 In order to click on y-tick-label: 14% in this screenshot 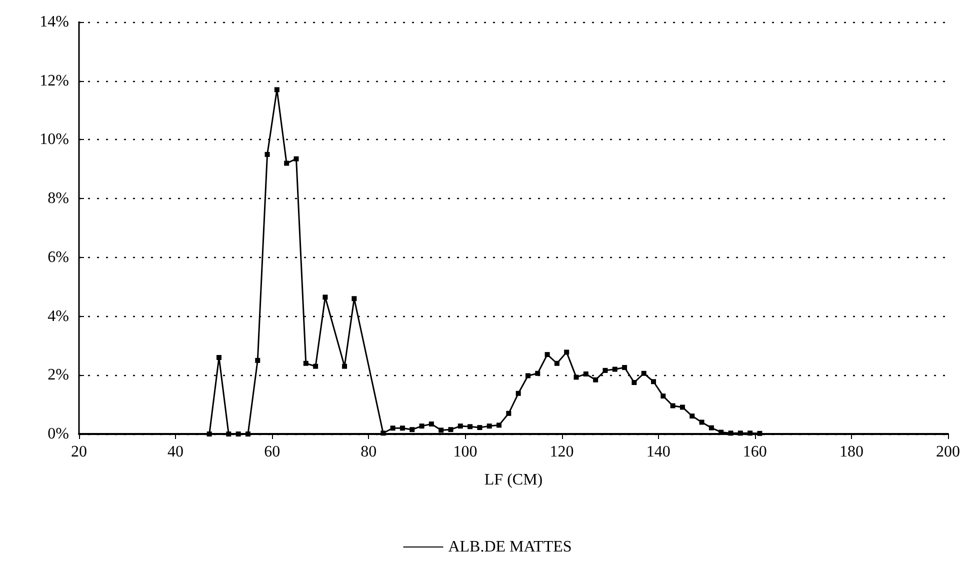, I will do `click(54, 22)`.